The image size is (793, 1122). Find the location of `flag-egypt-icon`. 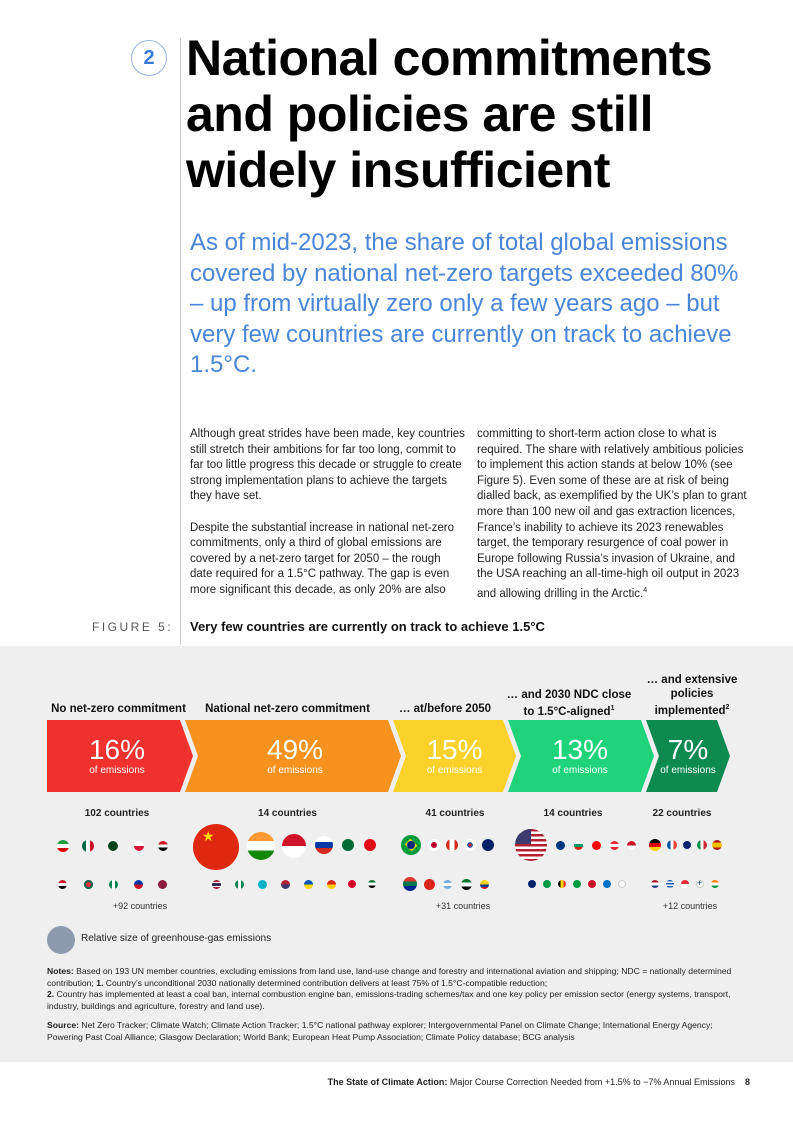

flag-egypt-icon is located at coordinates (163, 846).